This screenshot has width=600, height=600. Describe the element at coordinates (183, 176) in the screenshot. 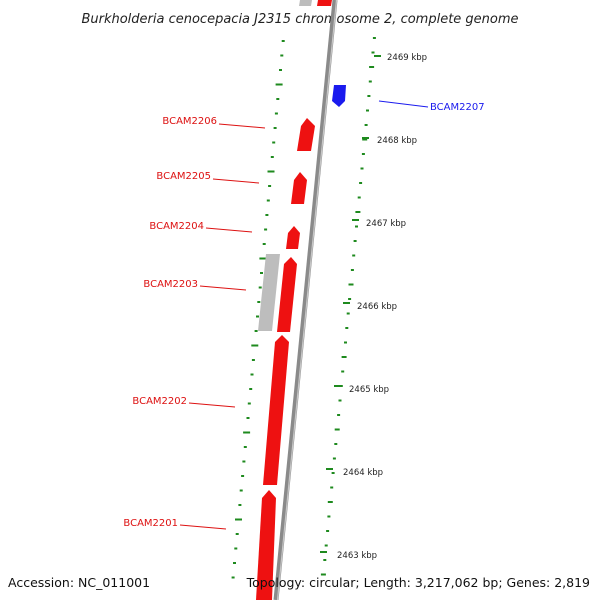

I see `gene-label-bcam2205: BCAM2205` at that location.